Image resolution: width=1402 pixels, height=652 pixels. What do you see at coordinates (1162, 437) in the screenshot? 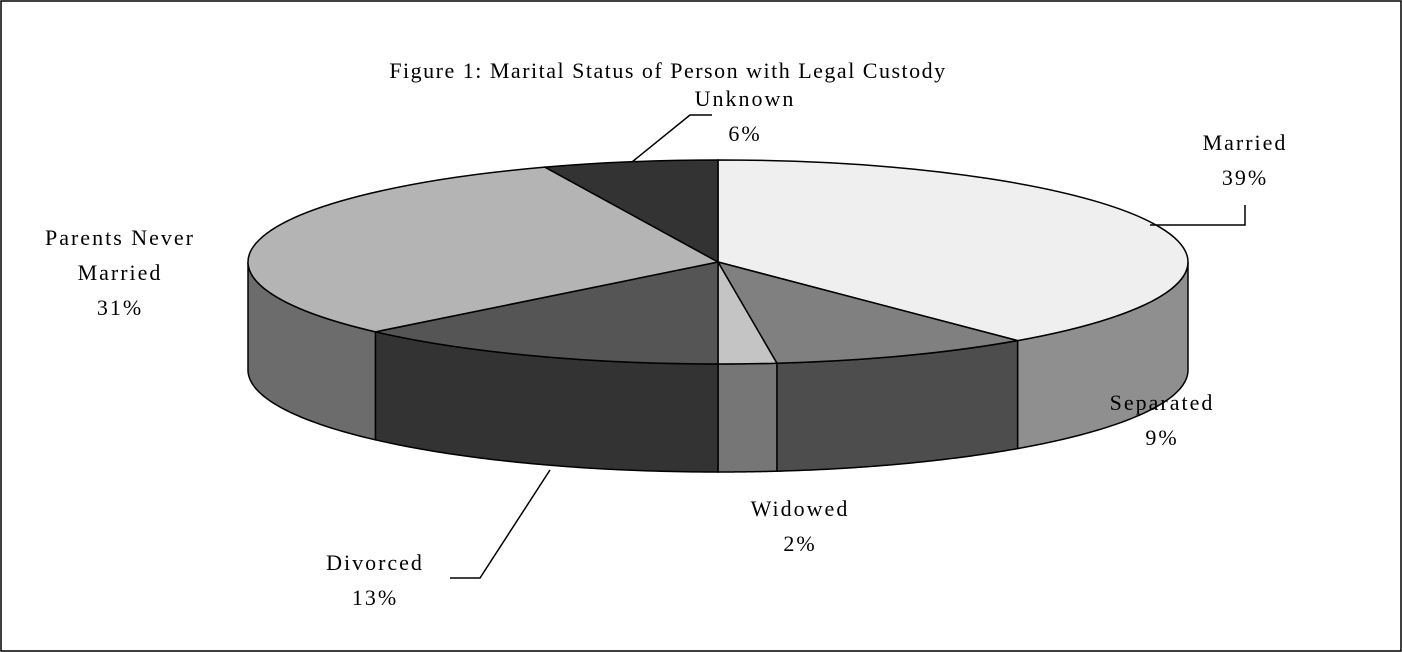
I see `slice-value: 9%` at bounding box center [1162, 437].